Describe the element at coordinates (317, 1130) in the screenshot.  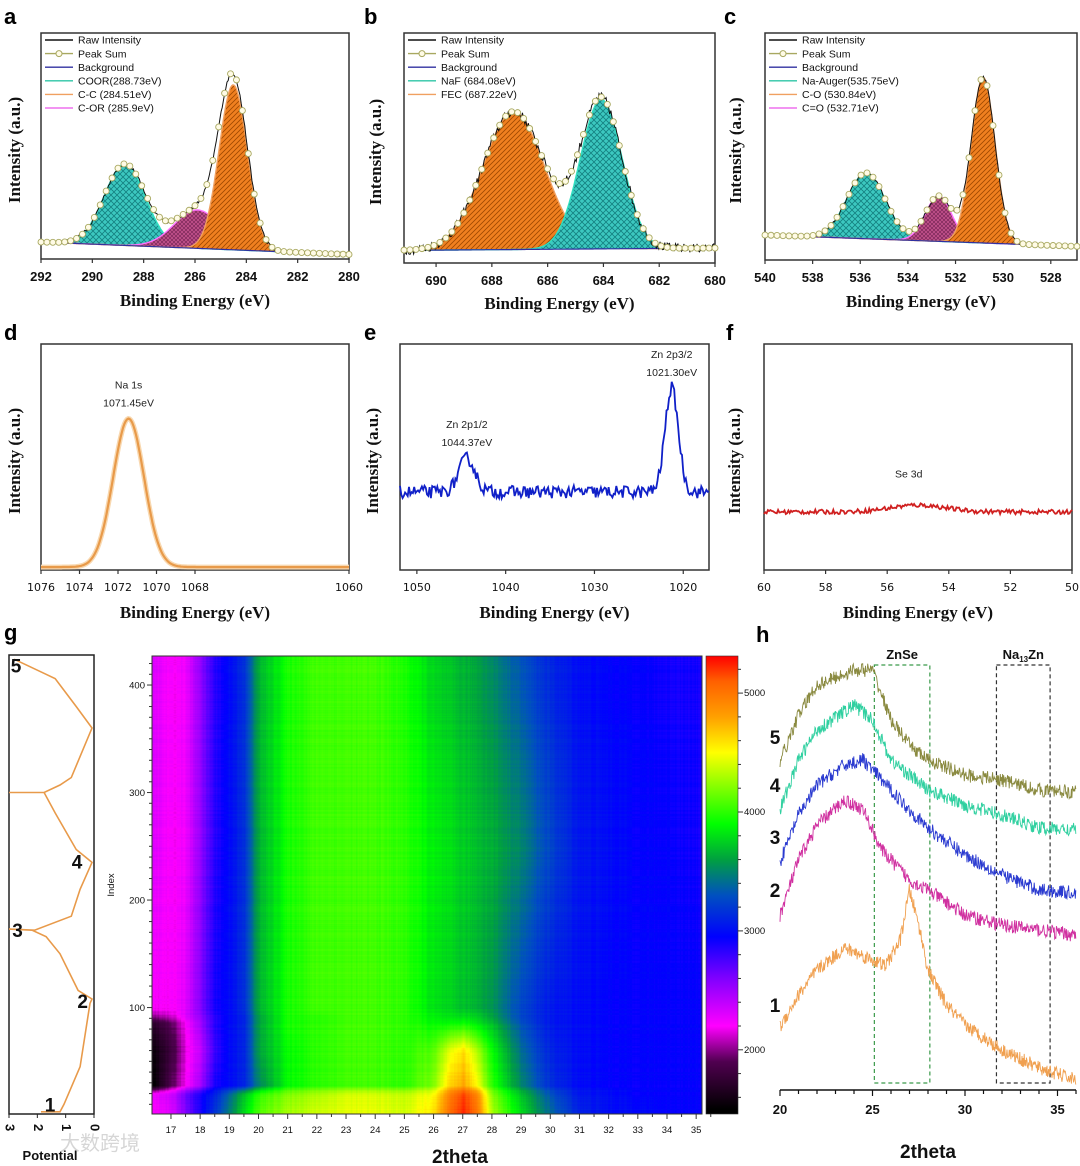
I see `heatmap-x-tick-label: 22` at that location.